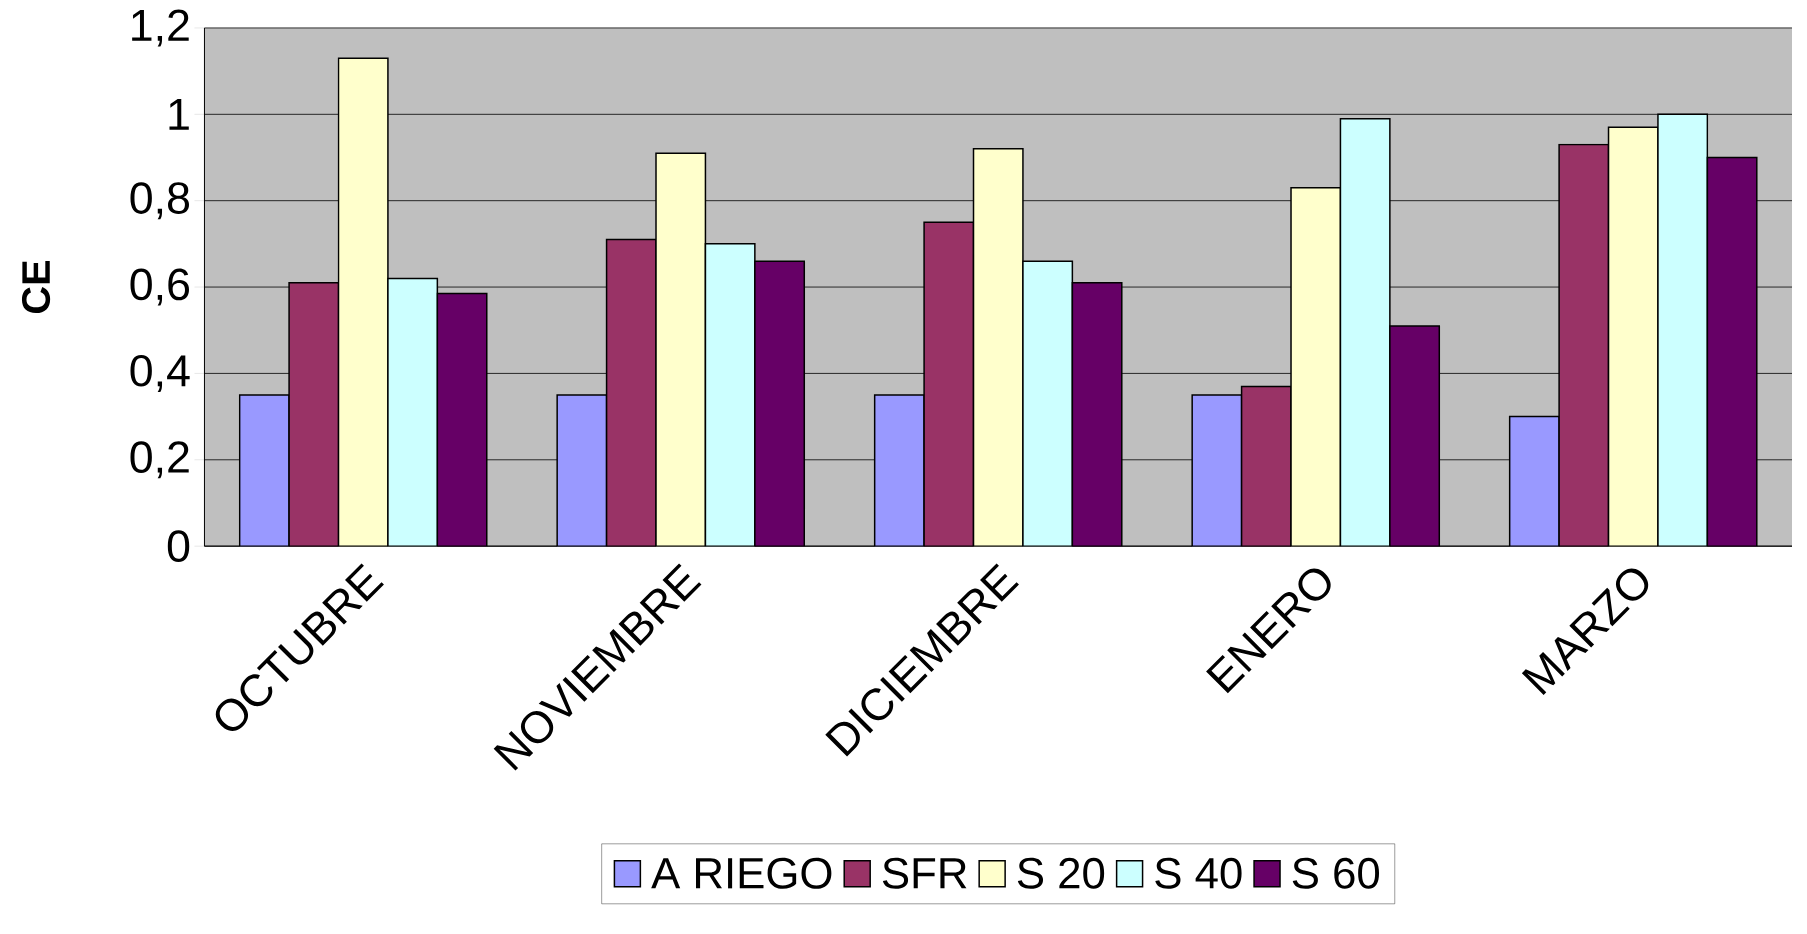 The image size is (1807, 934). I want to click on y-tick-label: 0,6, so click(159, 287).